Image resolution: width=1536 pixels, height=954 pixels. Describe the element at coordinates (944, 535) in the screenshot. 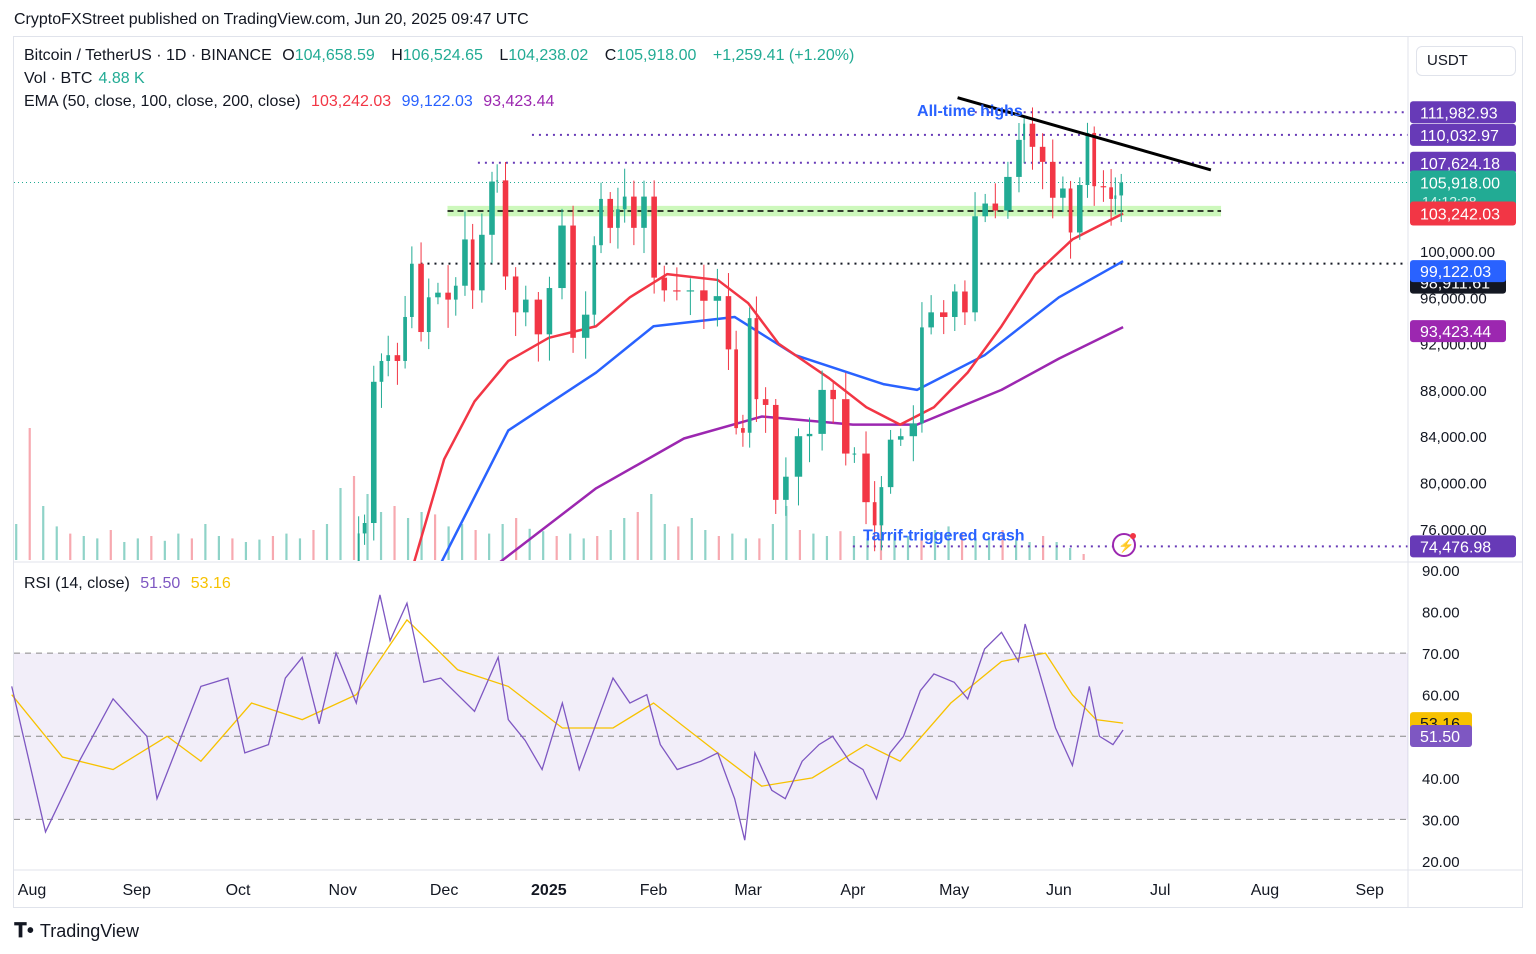

I see `annotation-label: Tarrif-triggered crash` at that location.